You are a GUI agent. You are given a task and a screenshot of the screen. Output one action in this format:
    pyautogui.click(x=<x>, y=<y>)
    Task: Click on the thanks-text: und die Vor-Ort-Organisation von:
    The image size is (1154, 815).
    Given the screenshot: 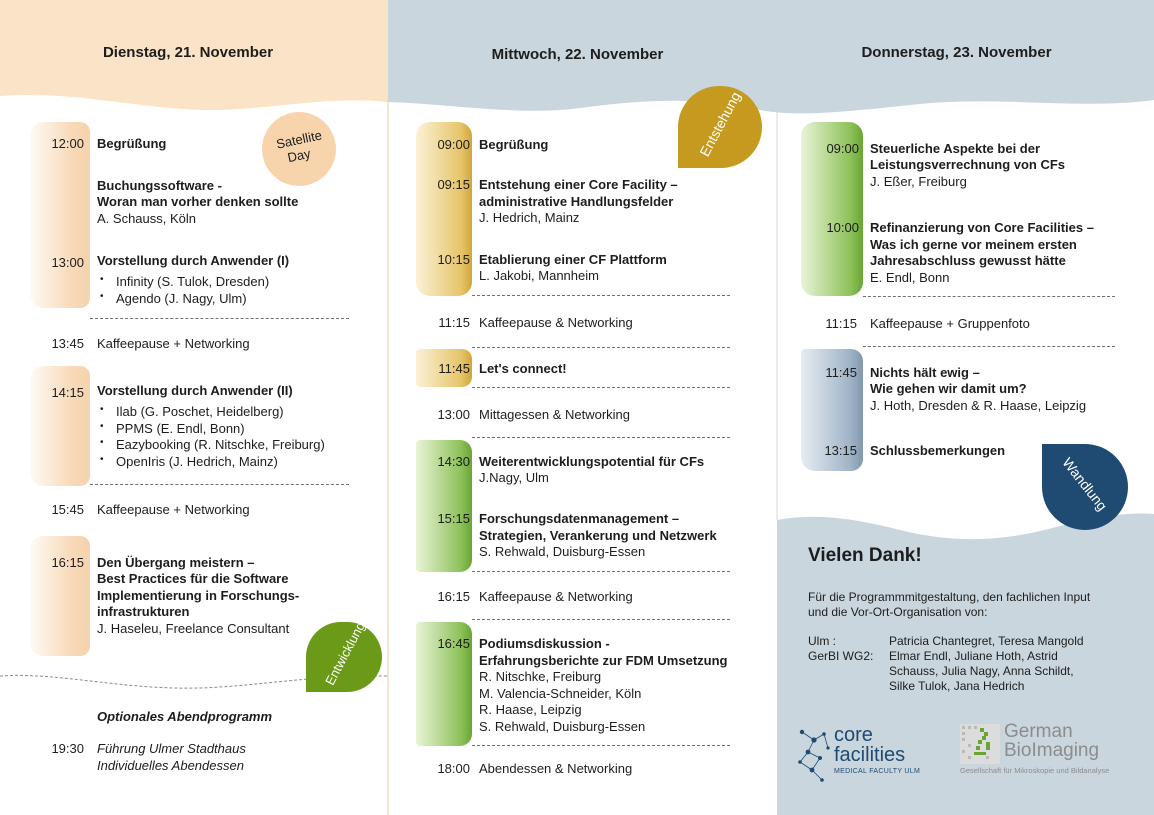 What is the action you would take?
    pyautogui.click(x=898, y=612)
    